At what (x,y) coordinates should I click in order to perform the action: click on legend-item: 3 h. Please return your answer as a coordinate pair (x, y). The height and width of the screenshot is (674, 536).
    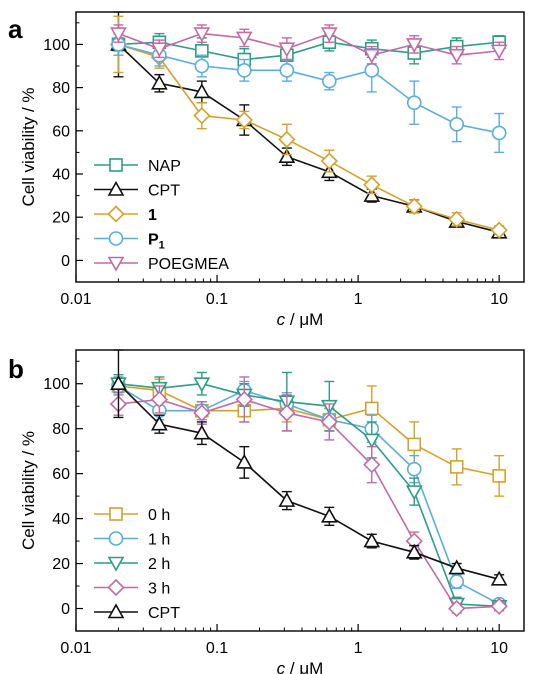
    Looking at the image, I should click on (132, 588).